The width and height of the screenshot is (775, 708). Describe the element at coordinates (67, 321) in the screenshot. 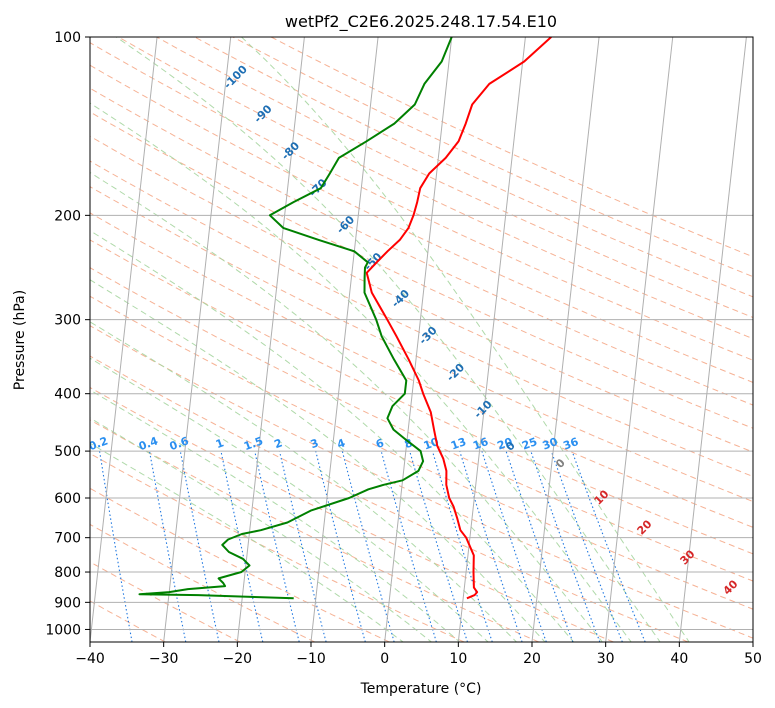

I see `y-tick-label: 300` at that location.